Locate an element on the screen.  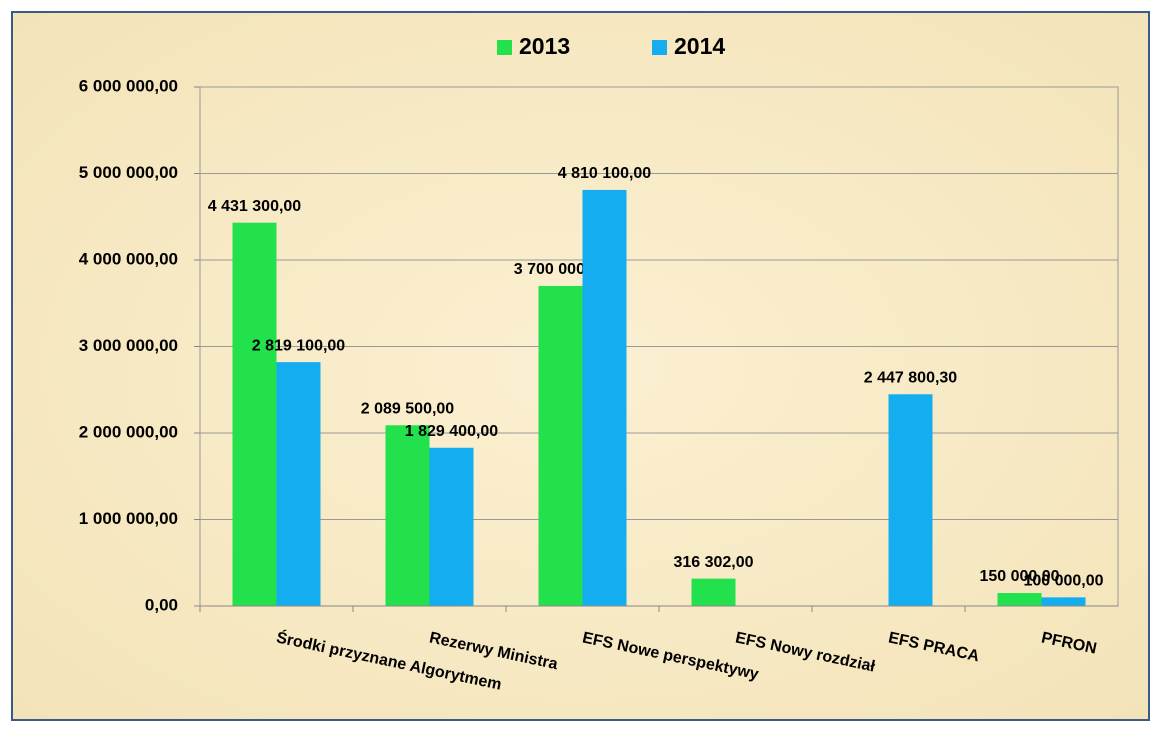
y-tick-label: 3 000 000,00 is located at coordinates (128, 345).